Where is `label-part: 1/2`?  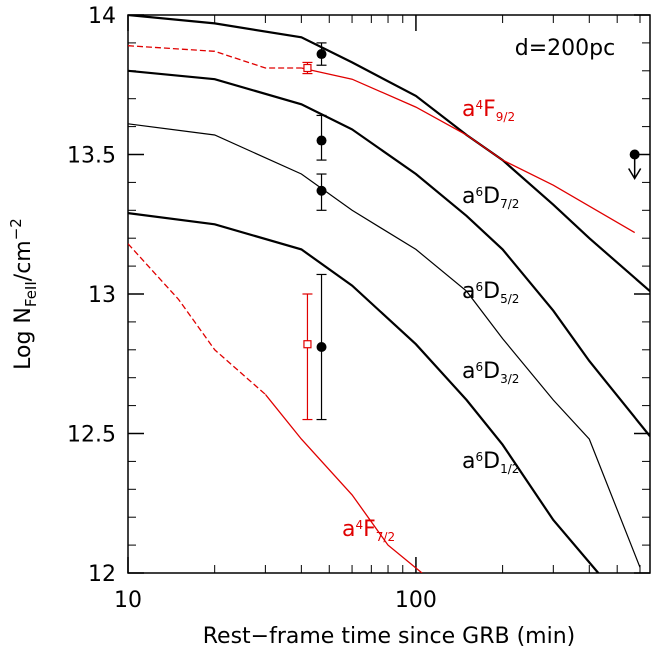 label-part: 1/2 is located at coordinates (509, 469).